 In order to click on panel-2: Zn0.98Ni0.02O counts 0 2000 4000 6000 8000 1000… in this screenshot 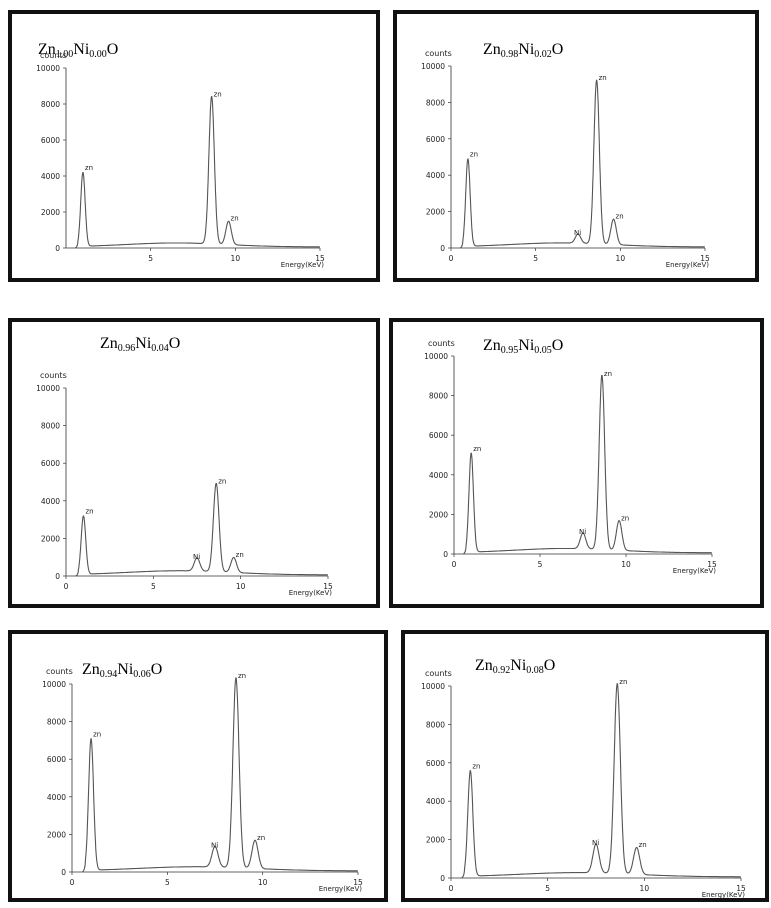, I will do `click(576, 146)`.